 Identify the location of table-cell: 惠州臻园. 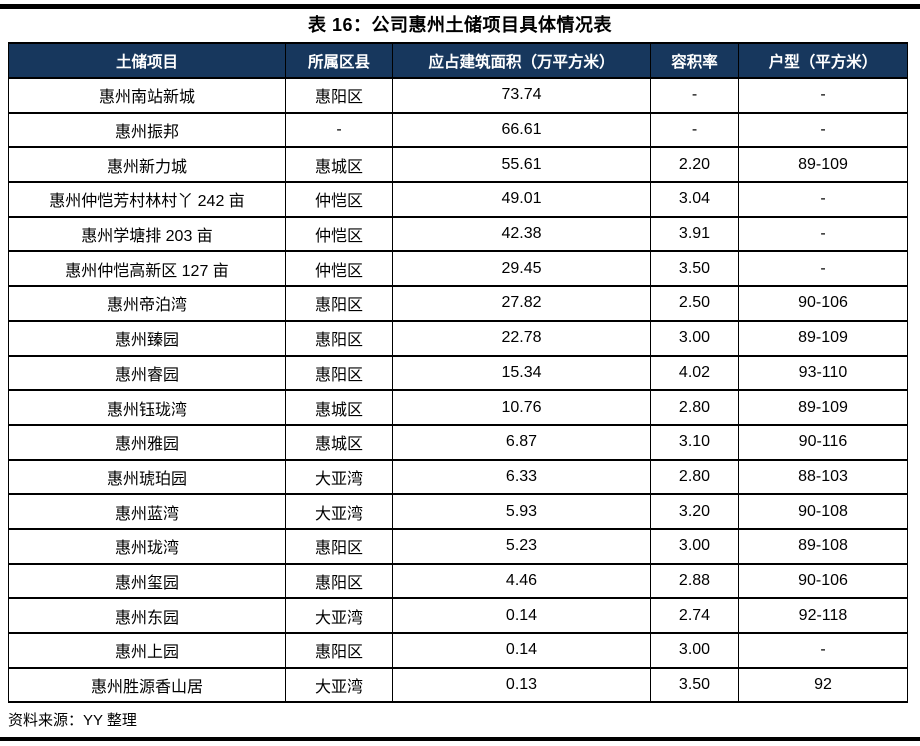
(147, 338).